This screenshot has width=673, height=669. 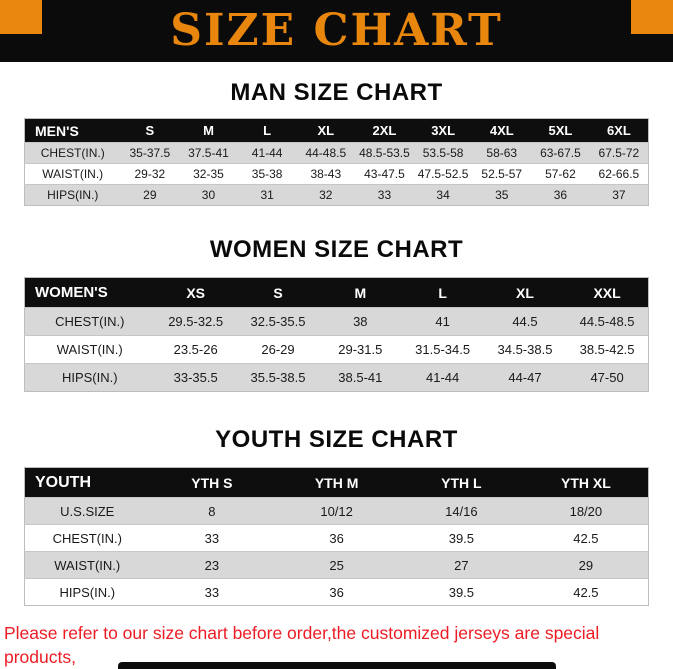 What do you see at coordinates (278, 377) in the screenshot?
I see `measurement-cell: 35.5-38.5` at bounding box center [278, 377].